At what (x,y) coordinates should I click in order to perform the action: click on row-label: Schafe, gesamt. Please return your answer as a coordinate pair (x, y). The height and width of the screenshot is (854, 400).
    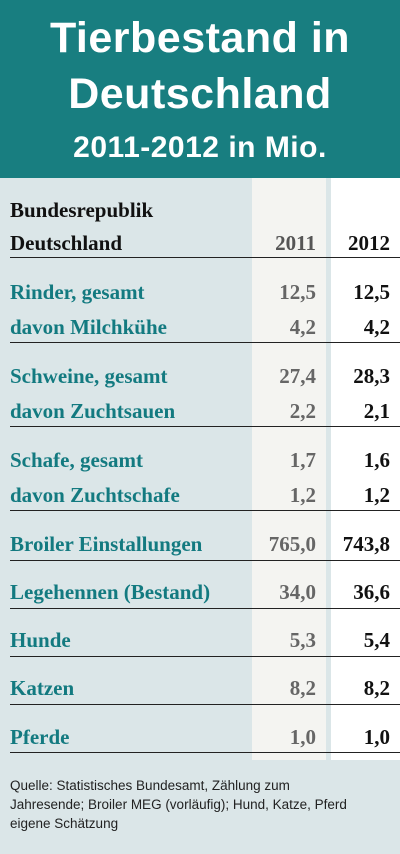
    Looking at the image, I should click on (76, 460).